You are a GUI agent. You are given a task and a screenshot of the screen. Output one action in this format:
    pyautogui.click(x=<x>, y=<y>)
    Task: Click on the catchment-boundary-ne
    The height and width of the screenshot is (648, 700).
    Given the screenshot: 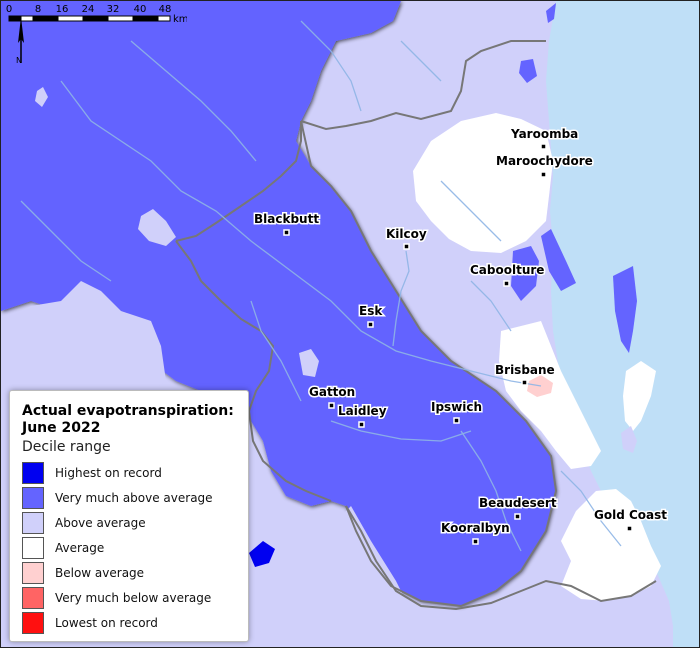 What is the action you would take?
    pyautogui.click(x=423, y=85)
    